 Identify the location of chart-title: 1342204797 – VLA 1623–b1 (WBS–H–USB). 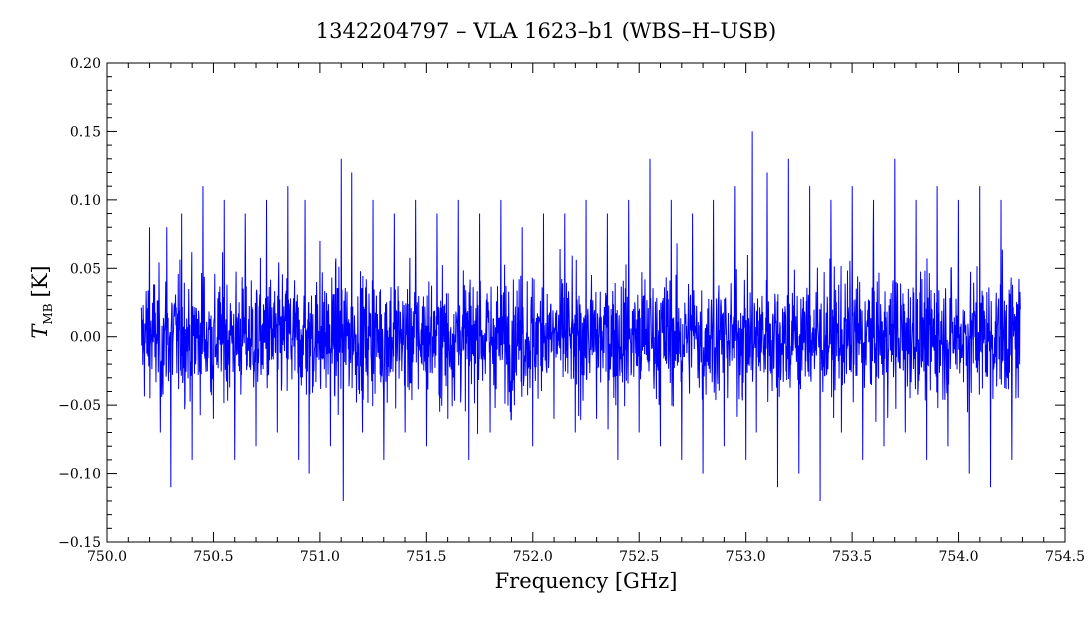
(546, 31).